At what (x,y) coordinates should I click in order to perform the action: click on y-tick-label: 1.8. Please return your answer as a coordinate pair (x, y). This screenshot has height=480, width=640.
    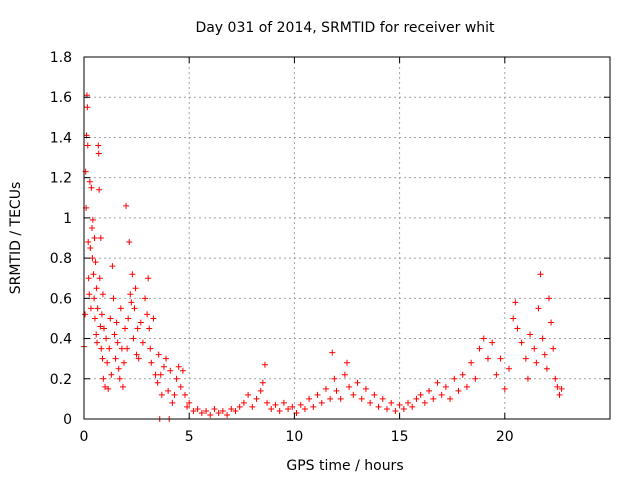
    Looking at the image, I should click on (61, 58).